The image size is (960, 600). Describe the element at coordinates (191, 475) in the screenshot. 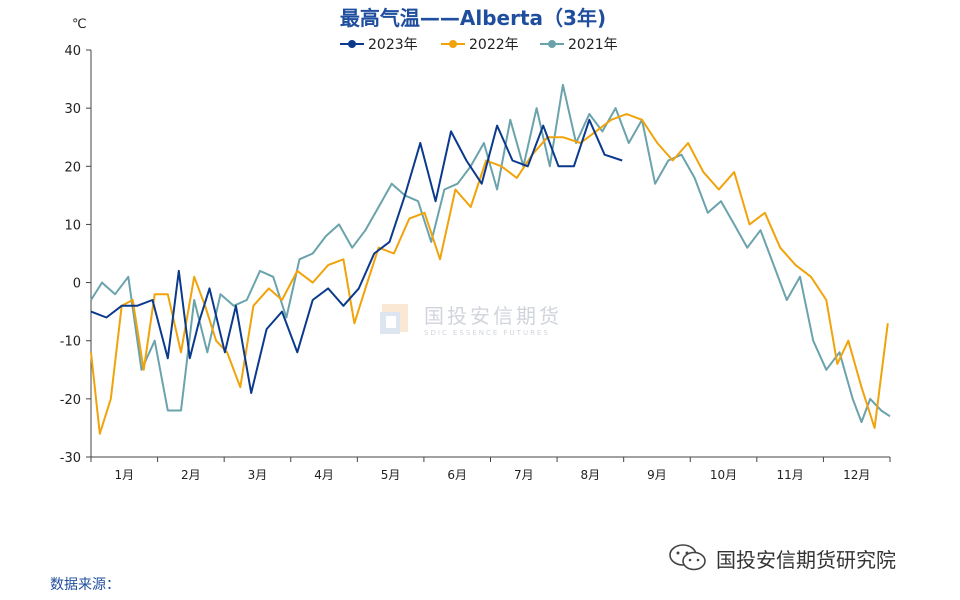

I see `x-tick-label: 2月` at that location.